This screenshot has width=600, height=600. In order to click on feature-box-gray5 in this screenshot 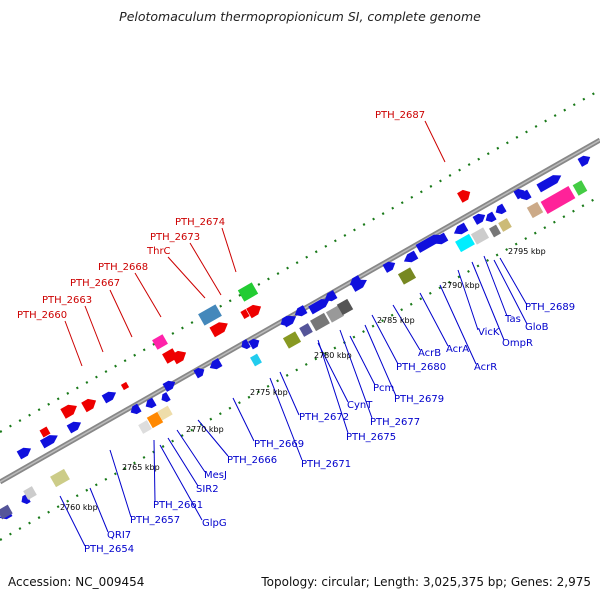, I will do `click(495, 231)`.